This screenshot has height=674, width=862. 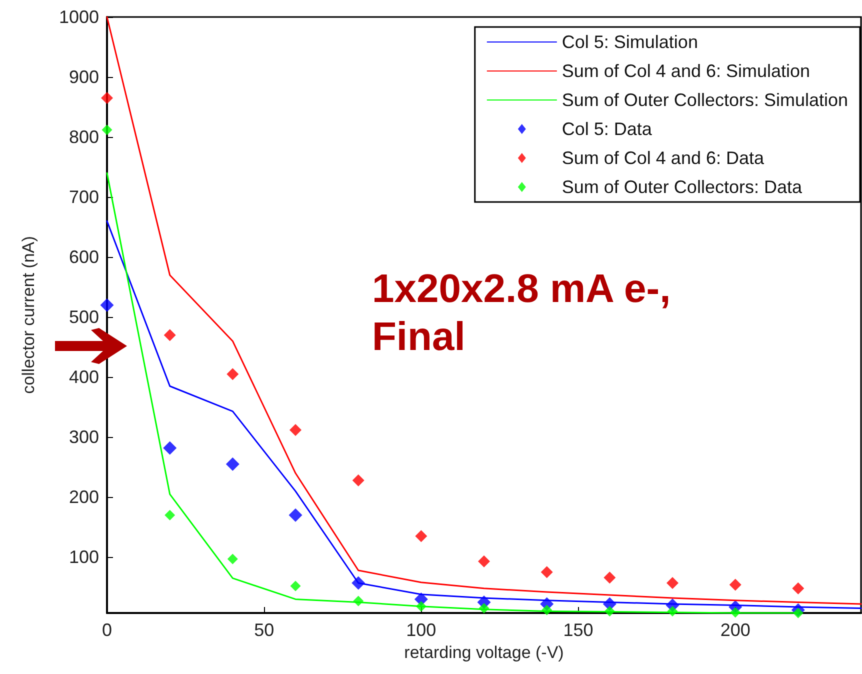 I want to click on x-tick-label: 100, so click(x=421, y=630).